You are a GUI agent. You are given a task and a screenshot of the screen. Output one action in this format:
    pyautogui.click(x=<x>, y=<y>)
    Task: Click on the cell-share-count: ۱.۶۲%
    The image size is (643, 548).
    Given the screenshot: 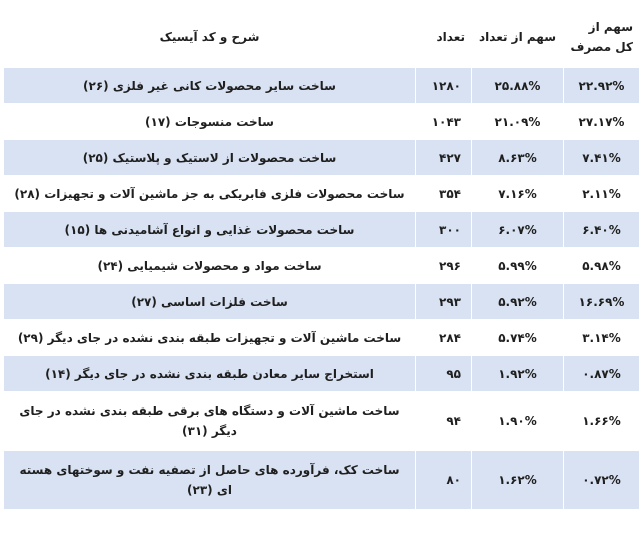 What is the action you would take?
    pyautogui.click(x=517, y=480)
    